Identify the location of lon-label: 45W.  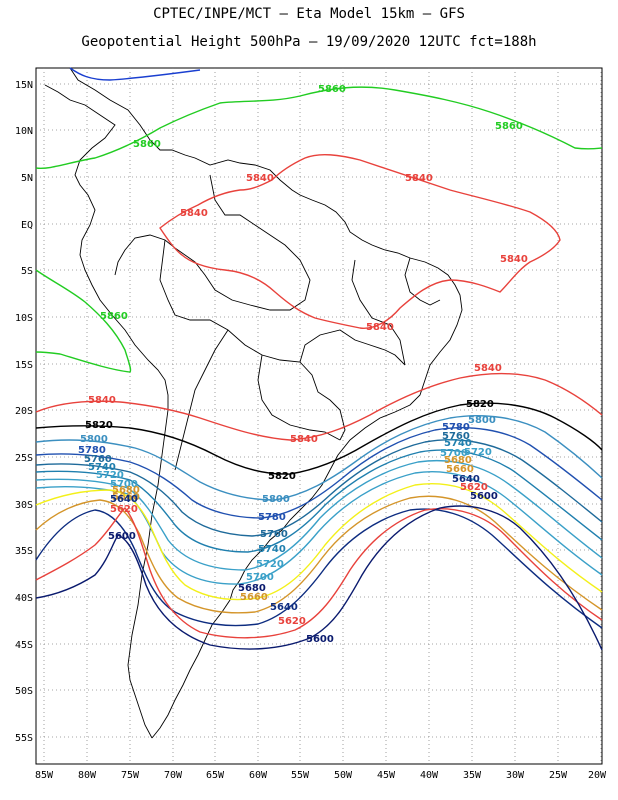
(386, 775).